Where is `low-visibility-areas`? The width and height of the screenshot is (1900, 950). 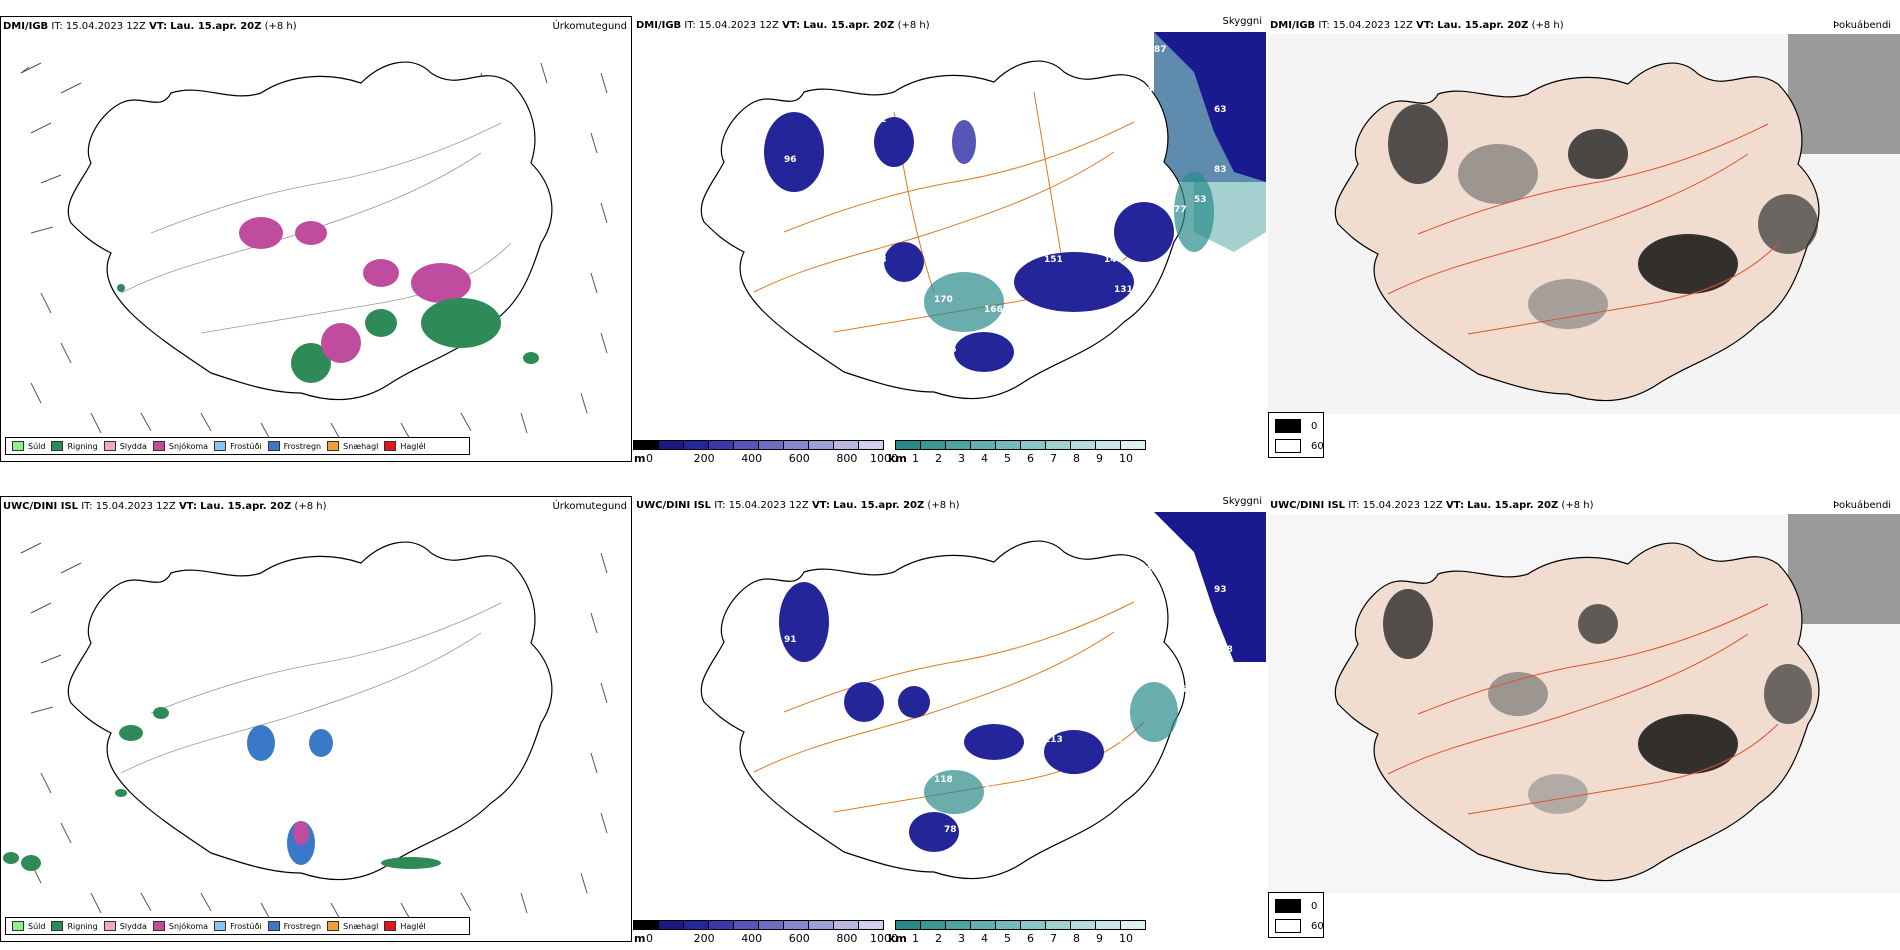
low-visibility-areas is located at coordinates (989, 242).